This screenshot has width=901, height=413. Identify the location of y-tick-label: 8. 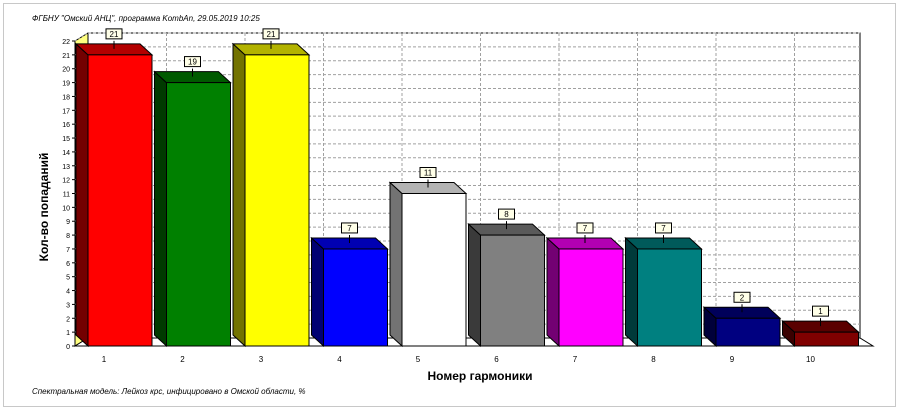
(68, 236).